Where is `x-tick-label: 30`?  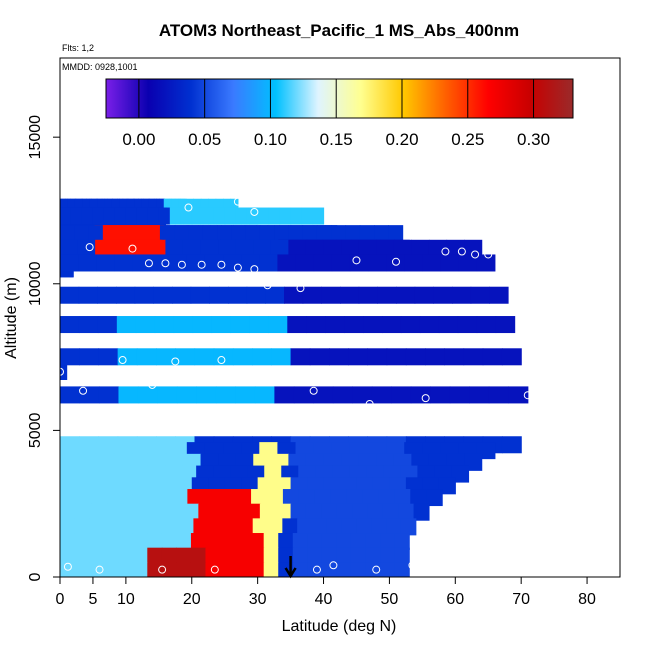
x-tick-label: 30 is located at coordinates (258, 599).